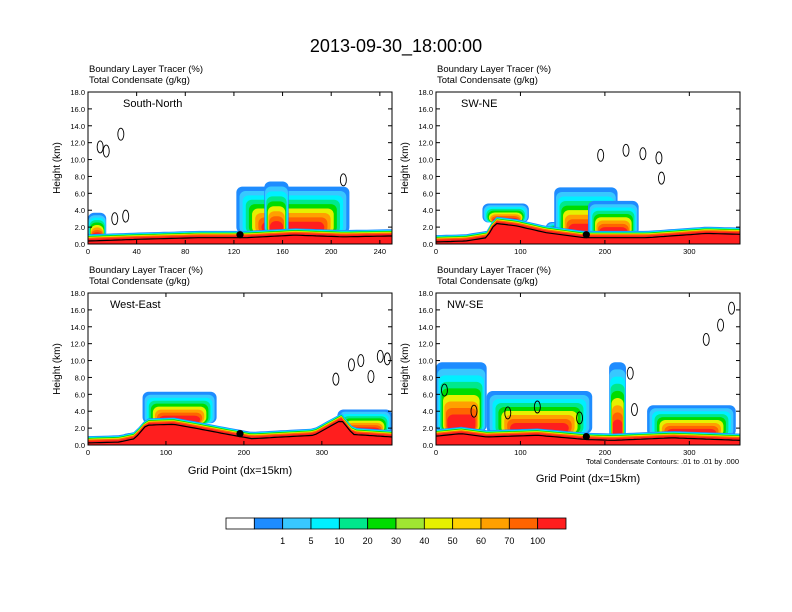 The height and width of the screenshot is (612, 792). I want to click on colorbar-label: 50, so click(453, 541).